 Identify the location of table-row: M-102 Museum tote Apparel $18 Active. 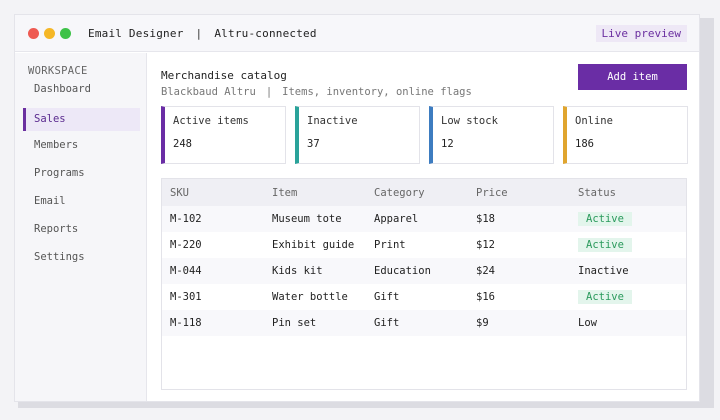
(424, 219).